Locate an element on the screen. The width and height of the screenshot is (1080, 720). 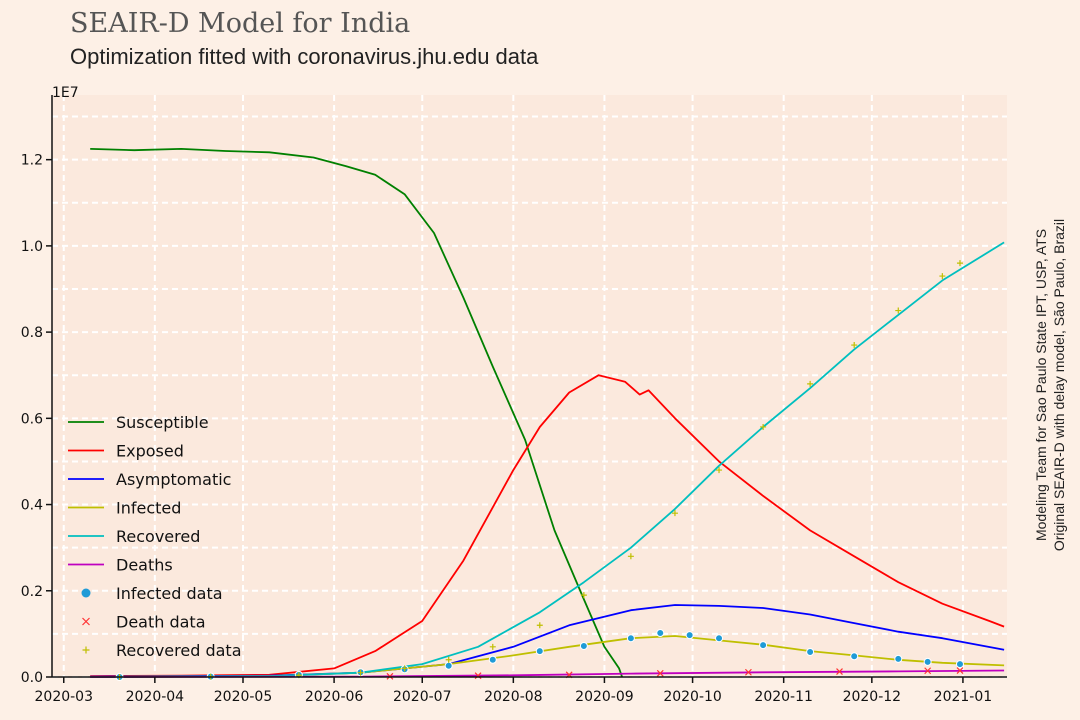
x-tick-label: 2020-06 is located at coordinates (334, 697).